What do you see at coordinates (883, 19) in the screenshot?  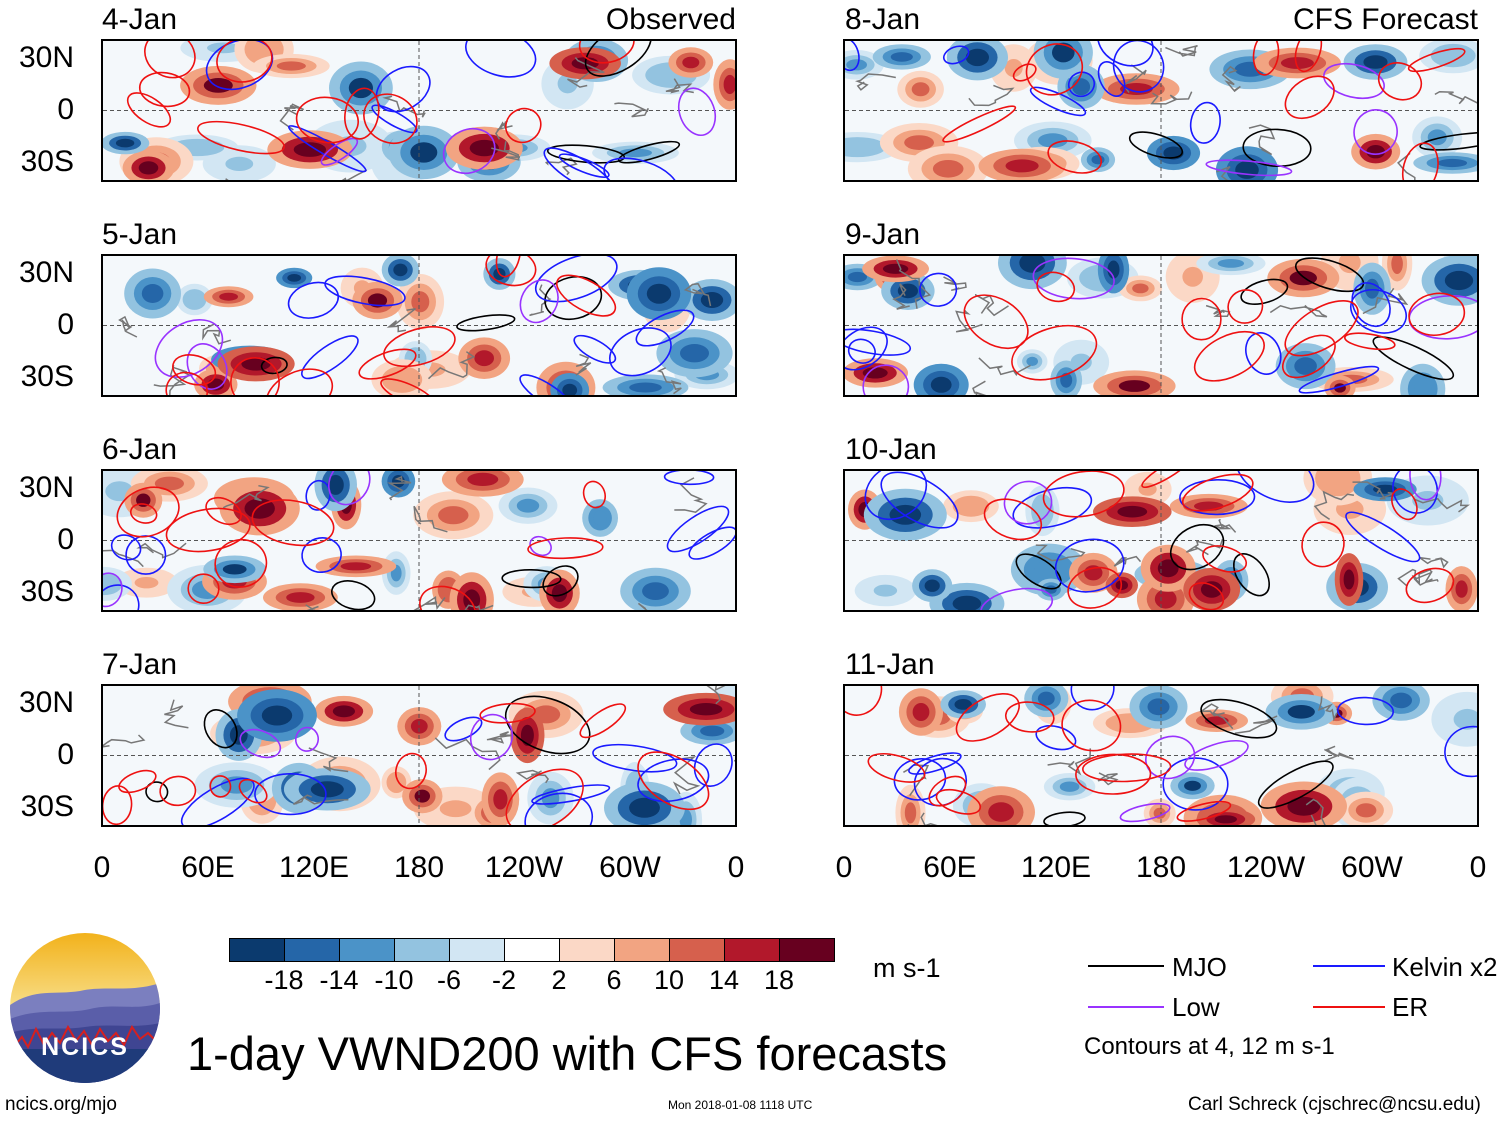 I see `panel-date-forecast-1: 8-Jan` at bounding box center [883, 19].